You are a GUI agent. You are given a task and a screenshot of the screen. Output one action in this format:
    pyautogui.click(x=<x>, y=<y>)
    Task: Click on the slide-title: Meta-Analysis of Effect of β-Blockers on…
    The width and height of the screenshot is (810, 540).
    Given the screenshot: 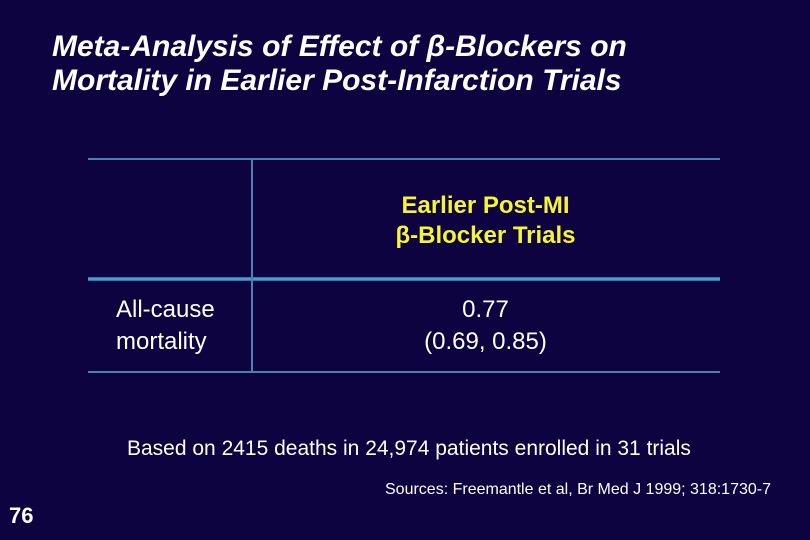 What is the action you would take?
    pyautogui.click(x=339, y=64)
    